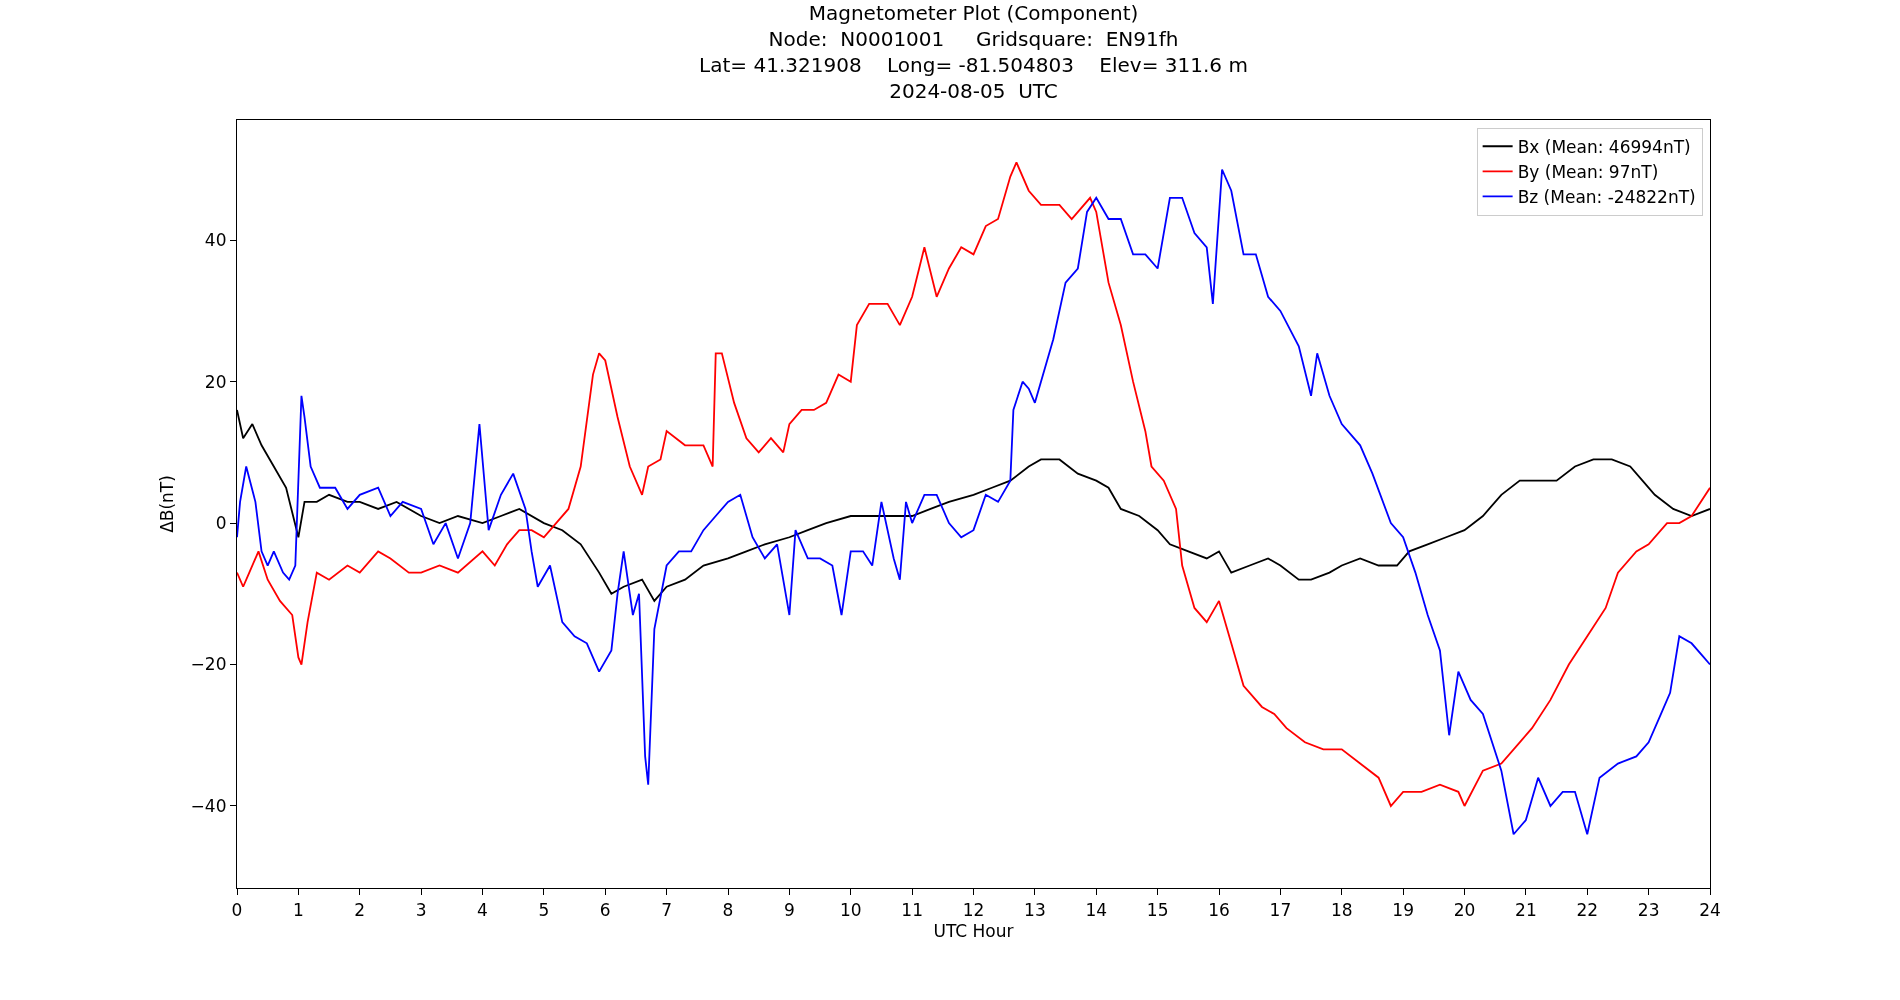 This screenshot has width=1900, height=1000. Describe the element at coordinates (1341, 909) in the screenshot. I see `x-tick-label: 18` at that location.